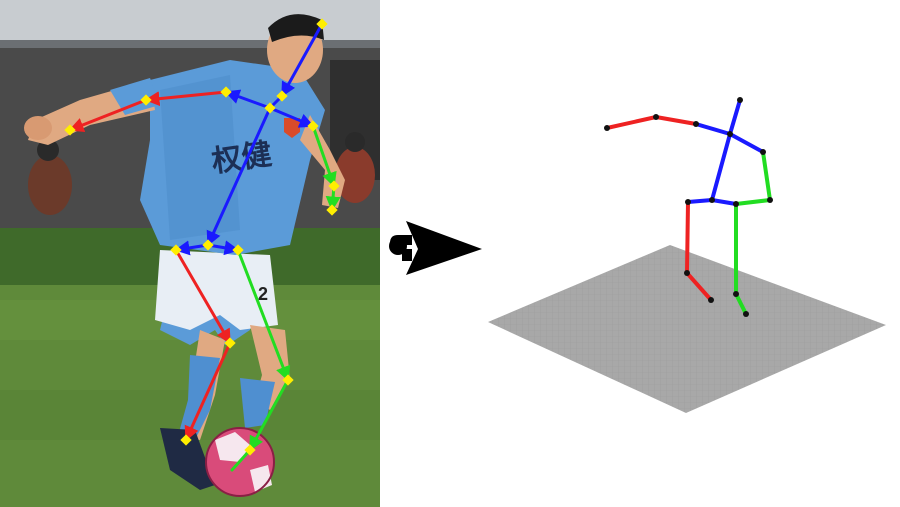 This screenshot has height=507, width=900. Describe the element at coordinates (699, 286) in the screenshot. I see `bone3d-rknee-rankle` at that location.